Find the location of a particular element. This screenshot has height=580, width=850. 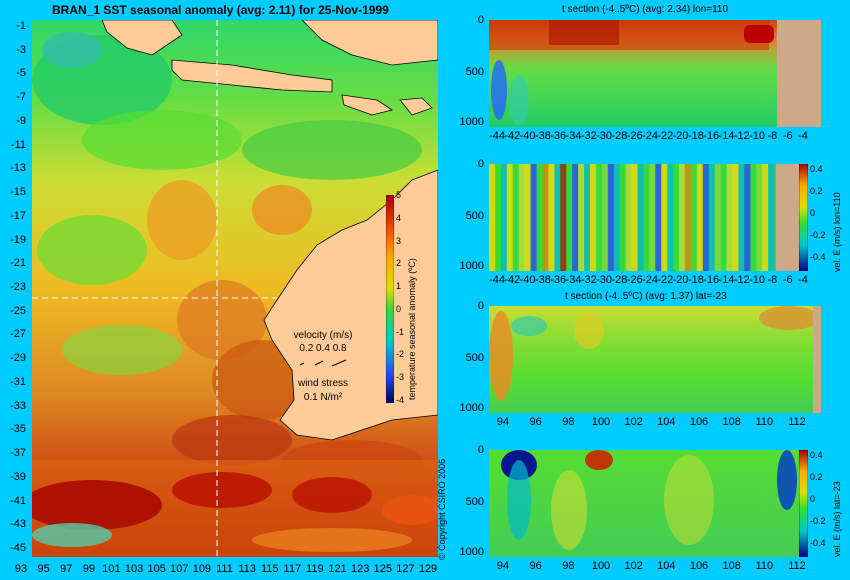

panel-2-x-tick: -30 is located at coordinates (604, 280).